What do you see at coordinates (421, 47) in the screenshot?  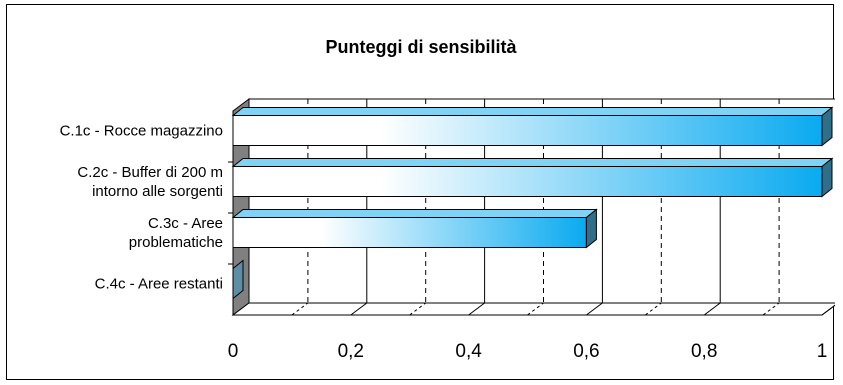 I see `chart-title: Punteggi di sensibilità` at bounding box center [421, 47].